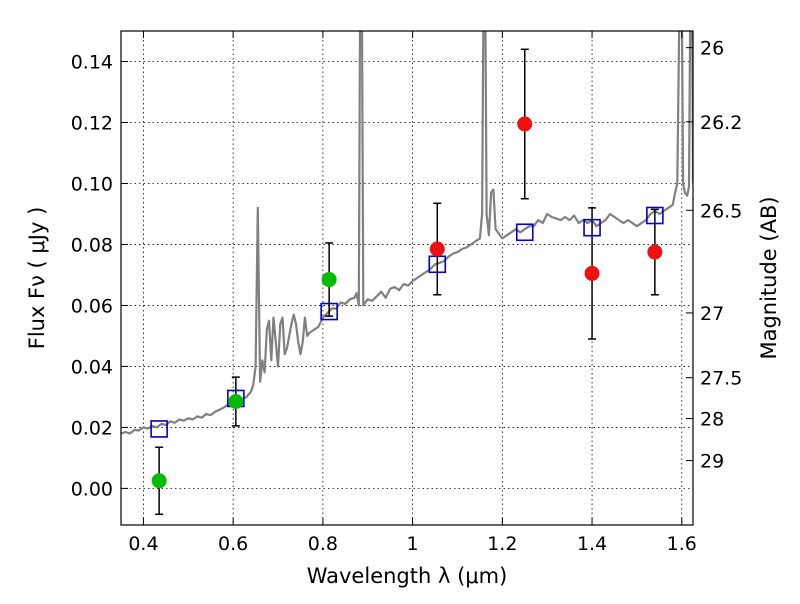  What do you see at coordinates (143, 544) in the screenshot?
I see `x-tick-label: 0.4` at bounding box center [143, 544].